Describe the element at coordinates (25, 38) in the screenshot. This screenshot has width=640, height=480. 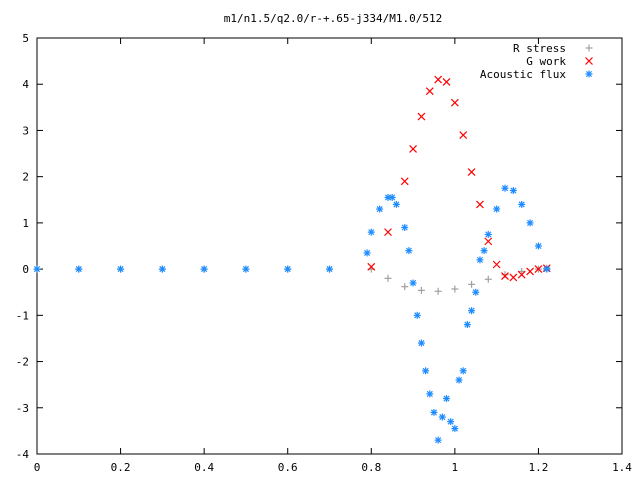
I see `y-tick-label: 5` at that location.